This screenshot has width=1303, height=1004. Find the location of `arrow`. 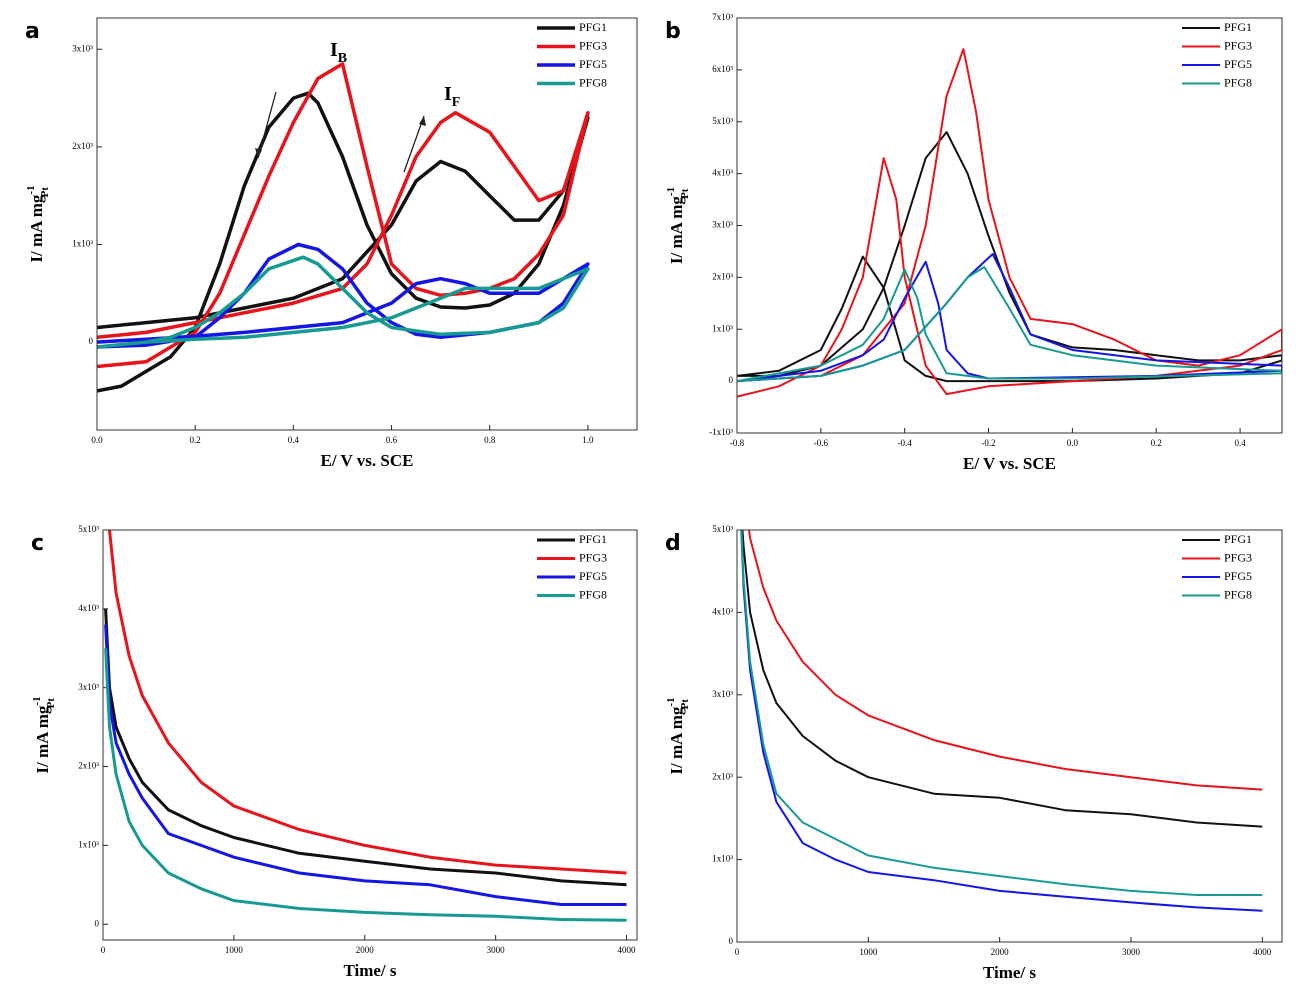

arrow is located at coordinates (267, 125).